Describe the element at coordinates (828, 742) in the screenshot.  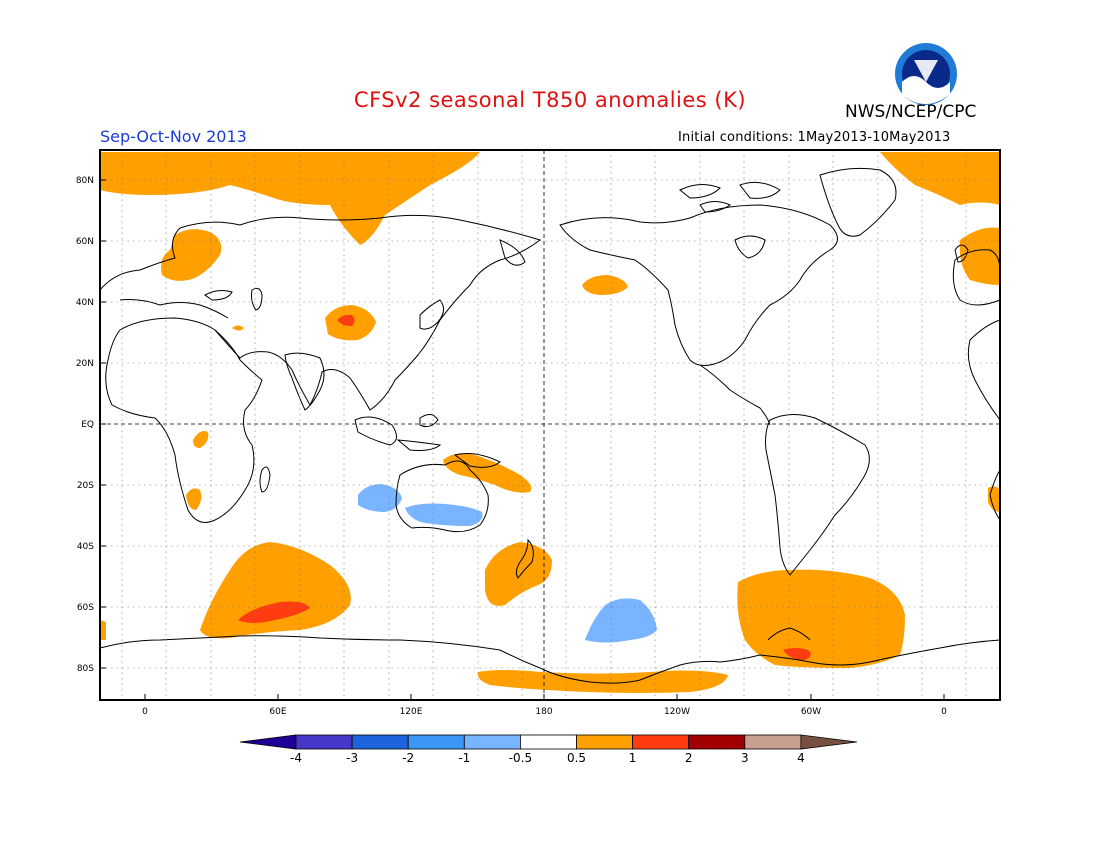
I see `colorbar-arrow-high` at that location.